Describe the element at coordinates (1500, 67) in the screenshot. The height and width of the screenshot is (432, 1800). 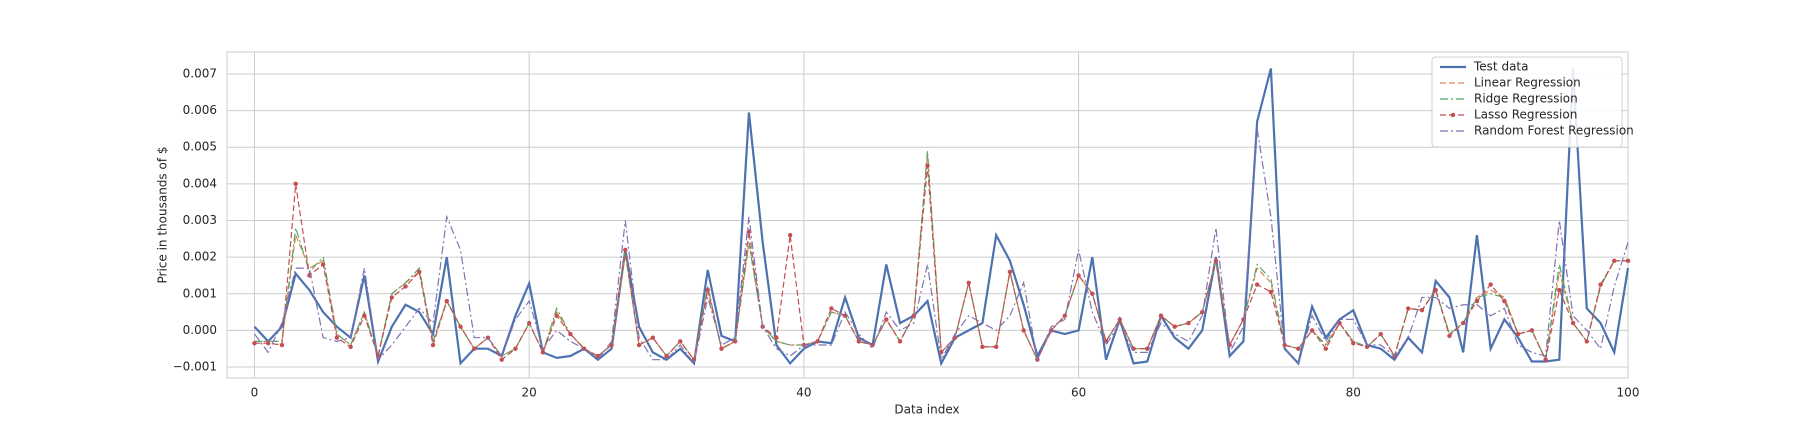
I see `legend-label: Test data` at that location.